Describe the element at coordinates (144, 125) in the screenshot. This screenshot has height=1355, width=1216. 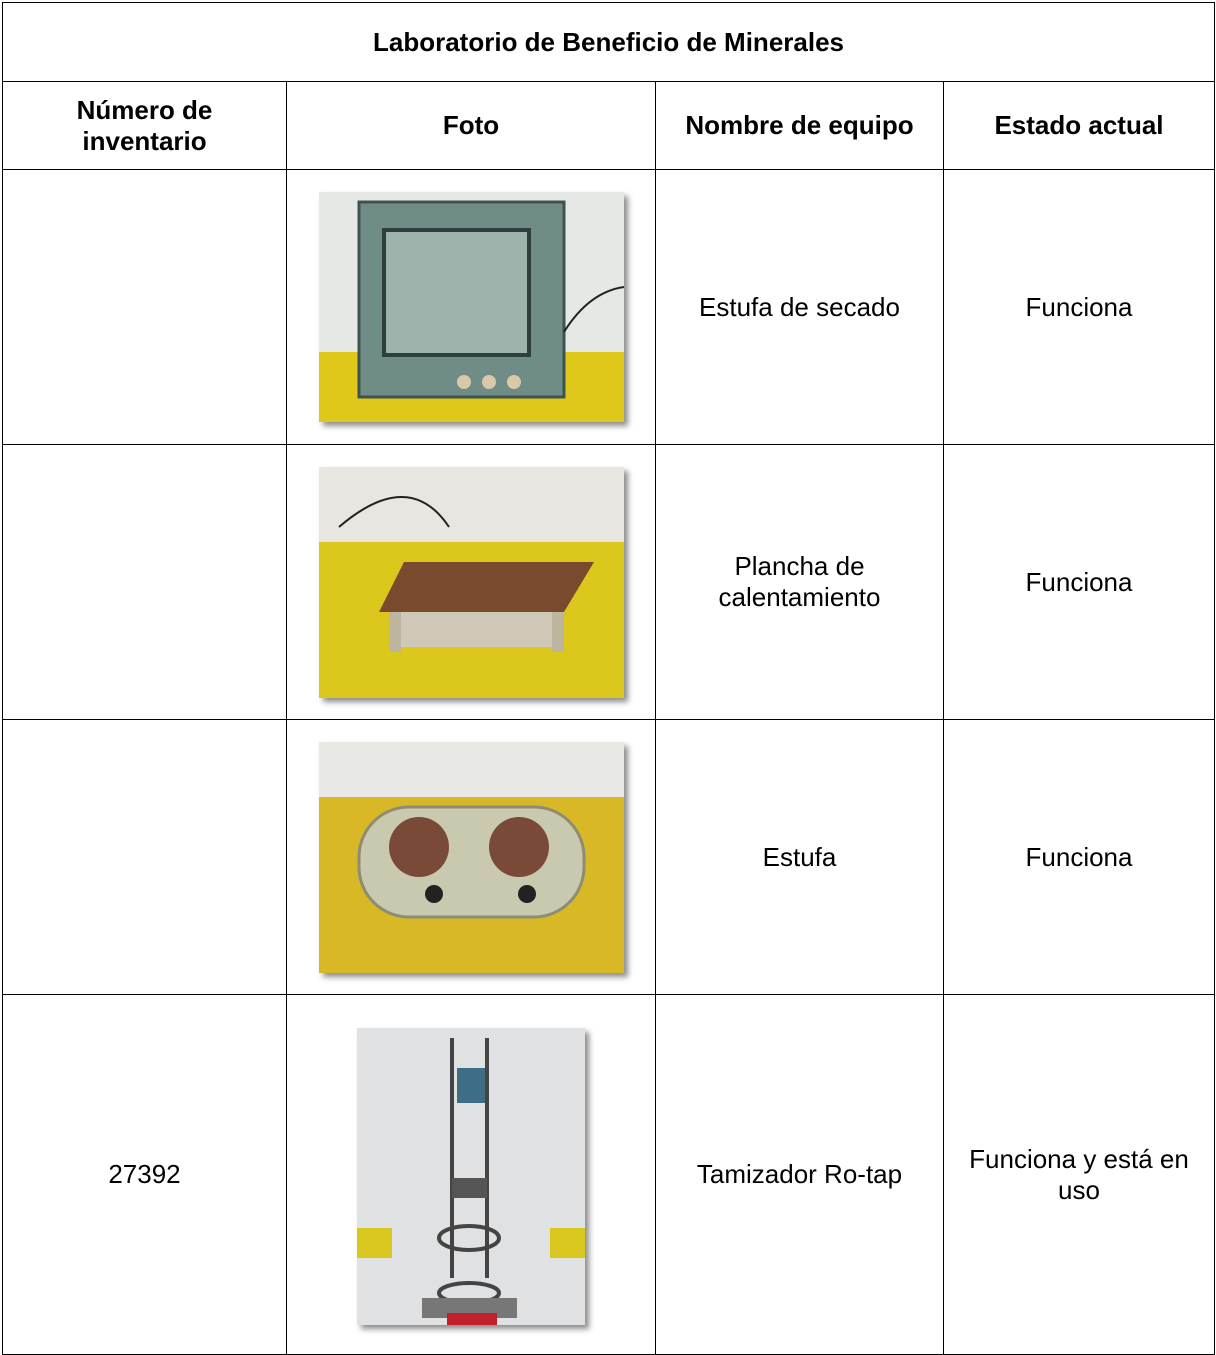
I see `header-cell: Número de inventario` at that location.